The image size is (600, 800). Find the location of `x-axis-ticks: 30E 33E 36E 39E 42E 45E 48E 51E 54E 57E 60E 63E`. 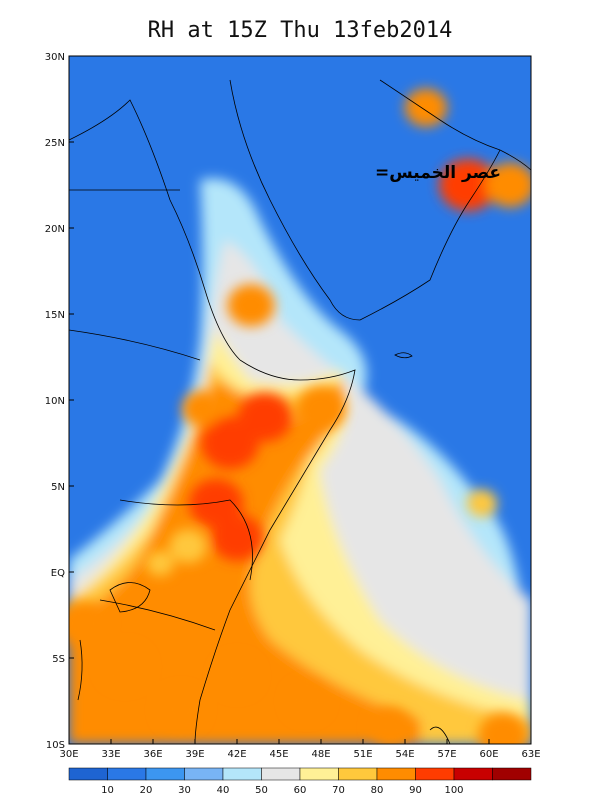

x-axis-ticks: 30E 33E 36E 39E 42E 45E 48E 51E 54E 57E 60E 63E is located at coordinates (300, 749).